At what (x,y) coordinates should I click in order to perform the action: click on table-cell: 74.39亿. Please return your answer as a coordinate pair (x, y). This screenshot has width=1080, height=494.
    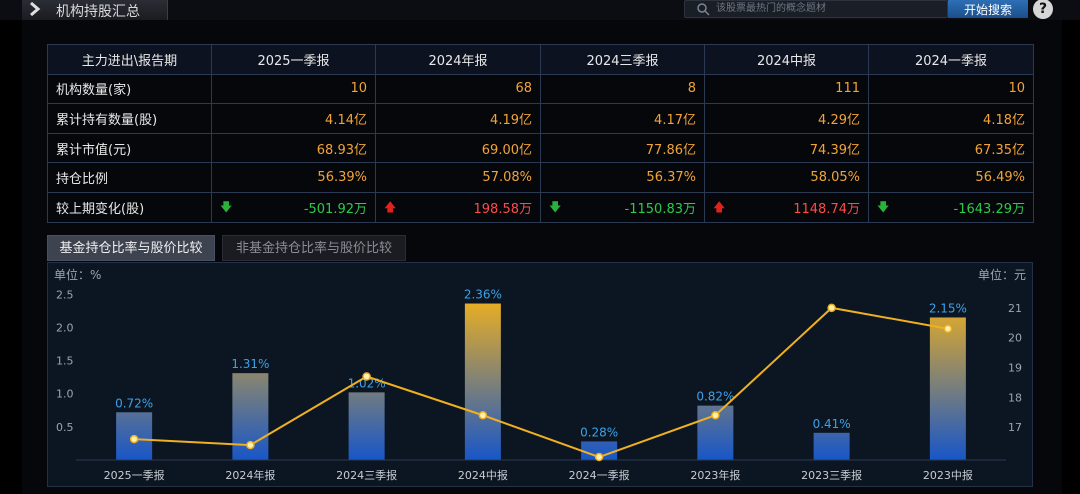
    Looking at the image, I should click on (786, 148).